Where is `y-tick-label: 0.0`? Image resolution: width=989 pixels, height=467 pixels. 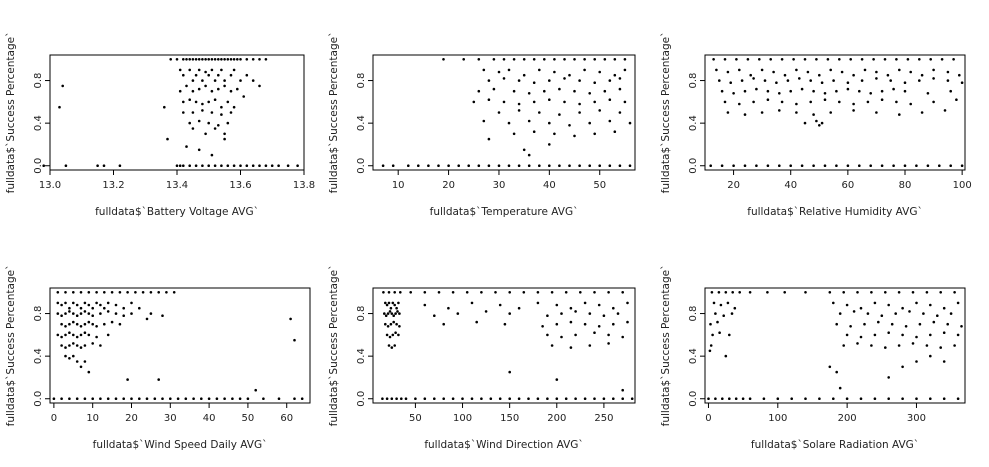
y-tick-label: 0.0 is located at coordinates (361, 399).